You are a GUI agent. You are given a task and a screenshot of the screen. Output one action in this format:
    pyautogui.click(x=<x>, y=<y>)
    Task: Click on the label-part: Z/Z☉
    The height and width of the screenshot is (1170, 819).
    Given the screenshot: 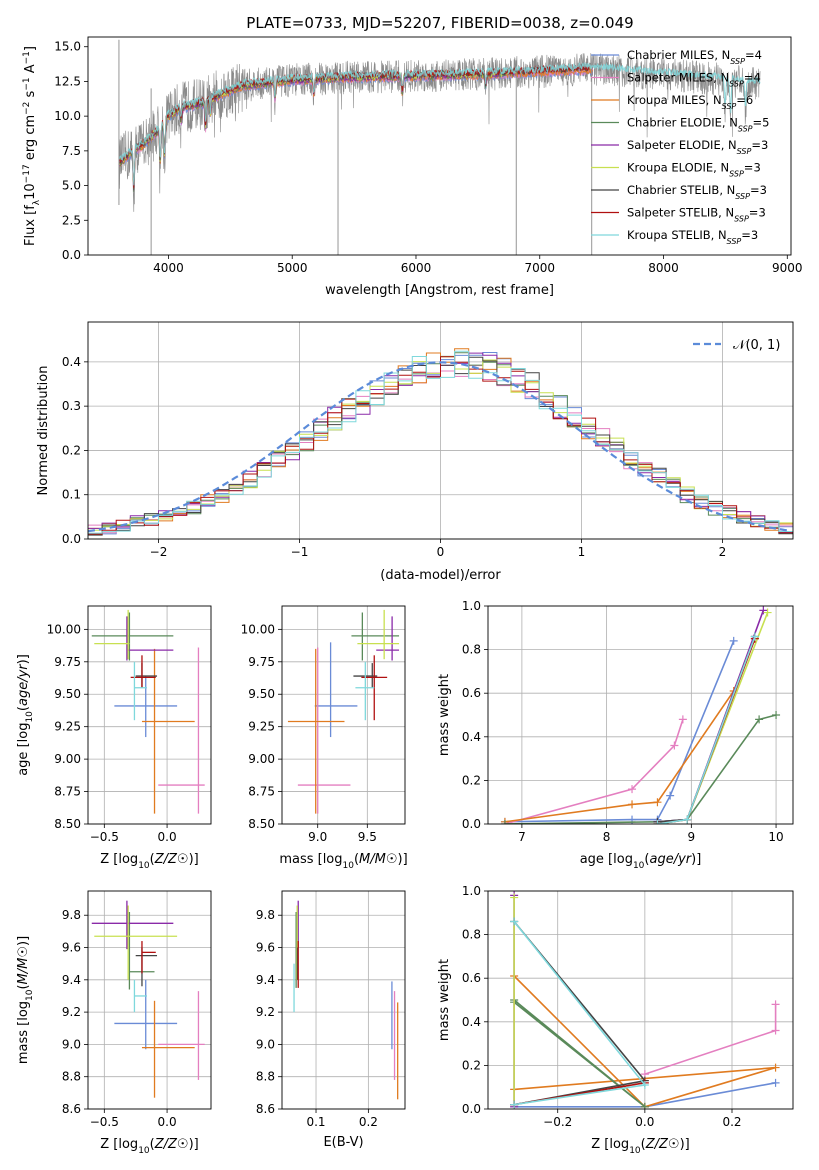 What is the action you would take?
    pyautogui.click(x=662, y=1144)
    